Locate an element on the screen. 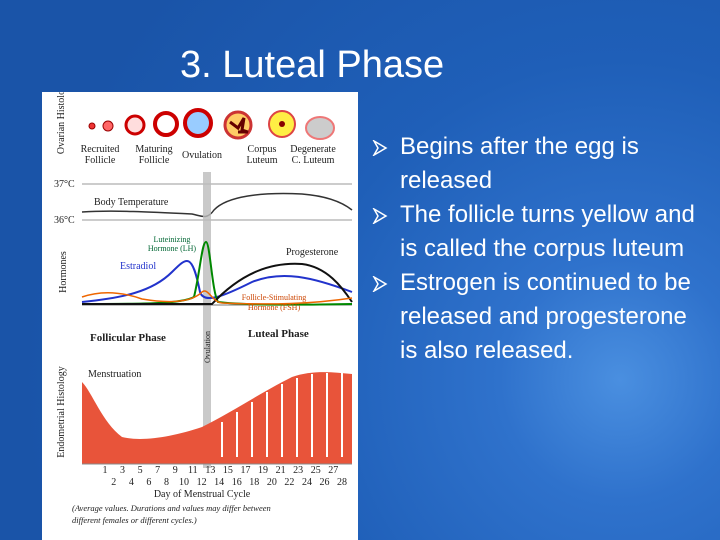  stage-label: Degenerate is located at coordinates (313, 149).